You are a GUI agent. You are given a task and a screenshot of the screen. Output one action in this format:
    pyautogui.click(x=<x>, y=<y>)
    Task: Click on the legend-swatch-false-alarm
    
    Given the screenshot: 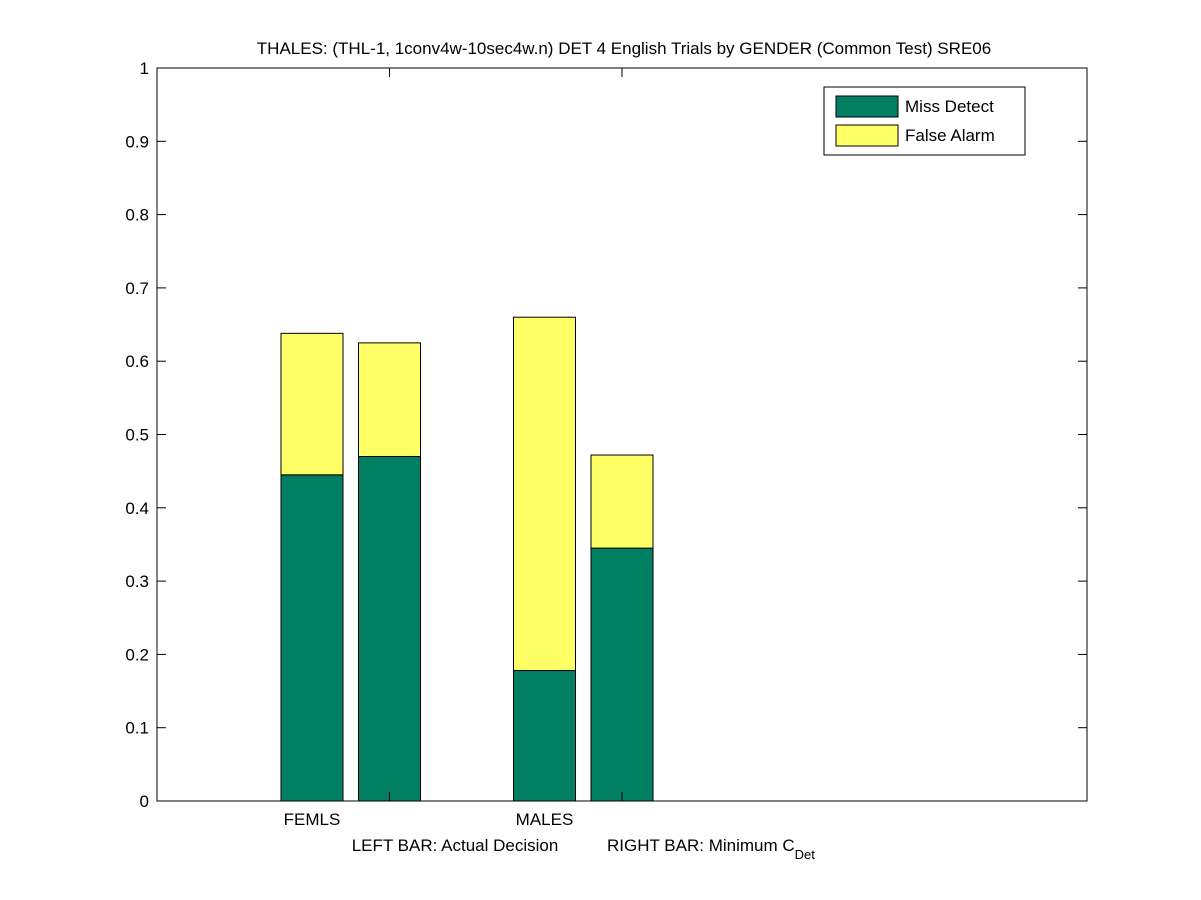 What is the action you would take?
    pyautogui.click(x=867, y=135)
    